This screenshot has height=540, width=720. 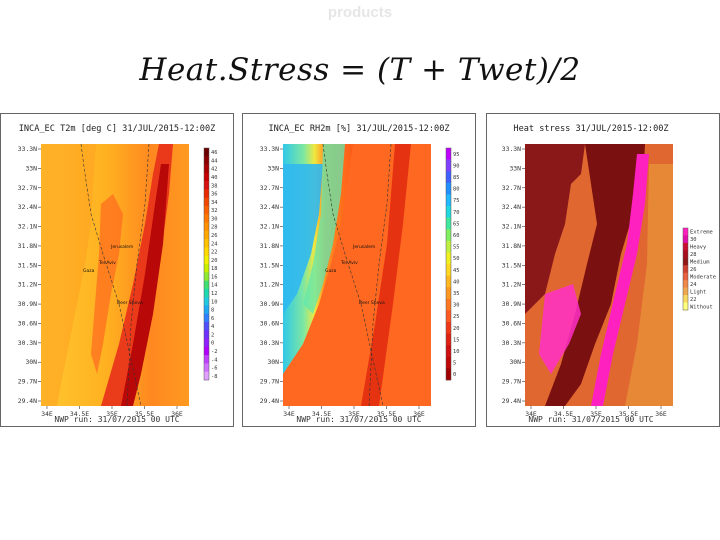 What do you see at coordinates (269, 285) in the screenshot?
I see `rh2m-lat-tick-label: 31.2N` at bounding box center [269, 285].